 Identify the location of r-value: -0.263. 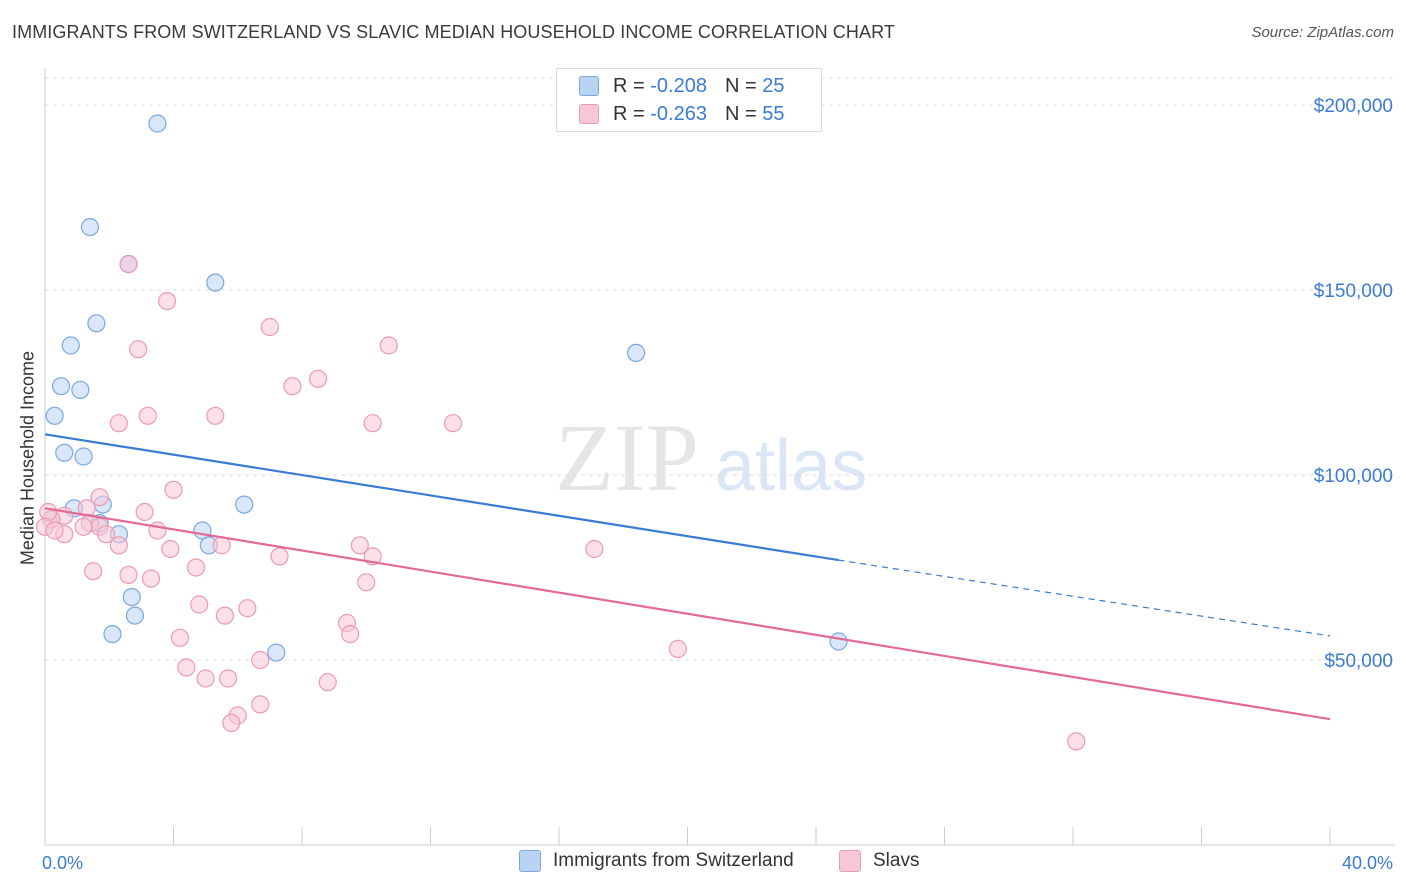
(678, 113).